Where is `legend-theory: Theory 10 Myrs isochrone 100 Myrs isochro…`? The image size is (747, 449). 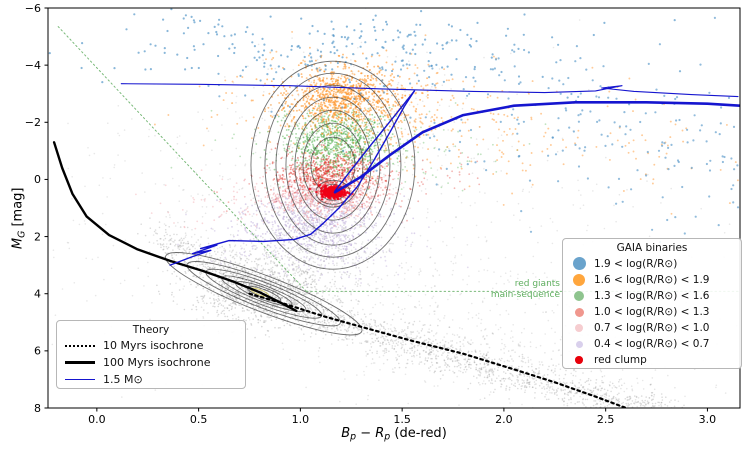 legend-theory: Theory 10 Myrs isochrone 100 Myrs isochro… is located at coordinates (151, 354).